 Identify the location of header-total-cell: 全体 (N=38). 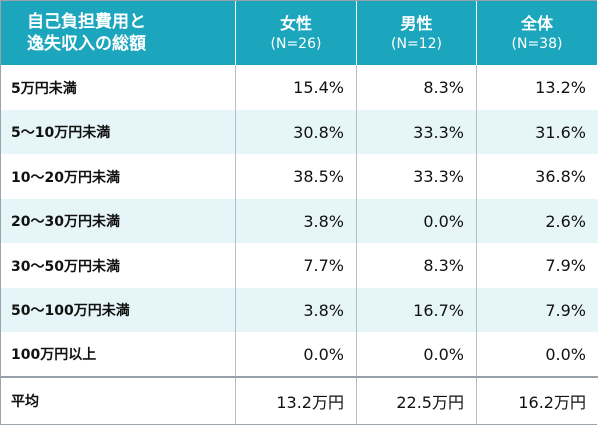
(537, 33).